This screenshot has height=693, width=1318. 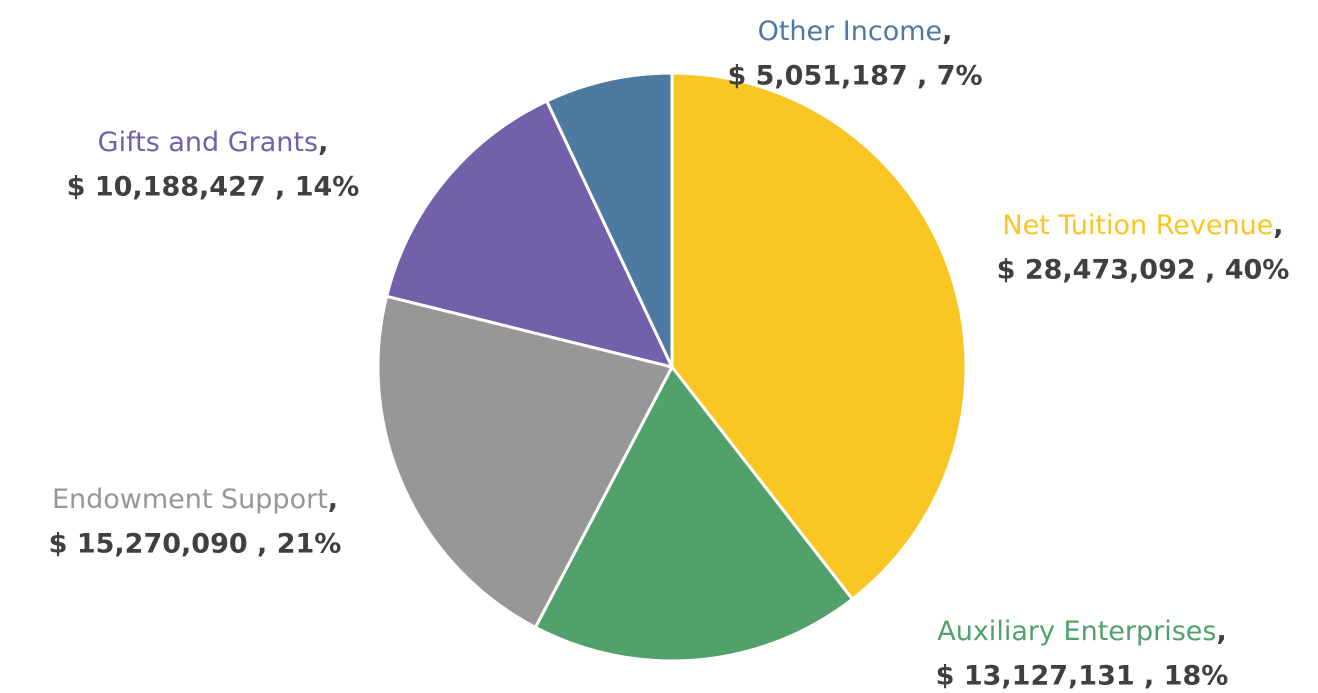 I want to click on slice-value-label: $ 28,473,092 , 40%, so click(x=1143, y=270).